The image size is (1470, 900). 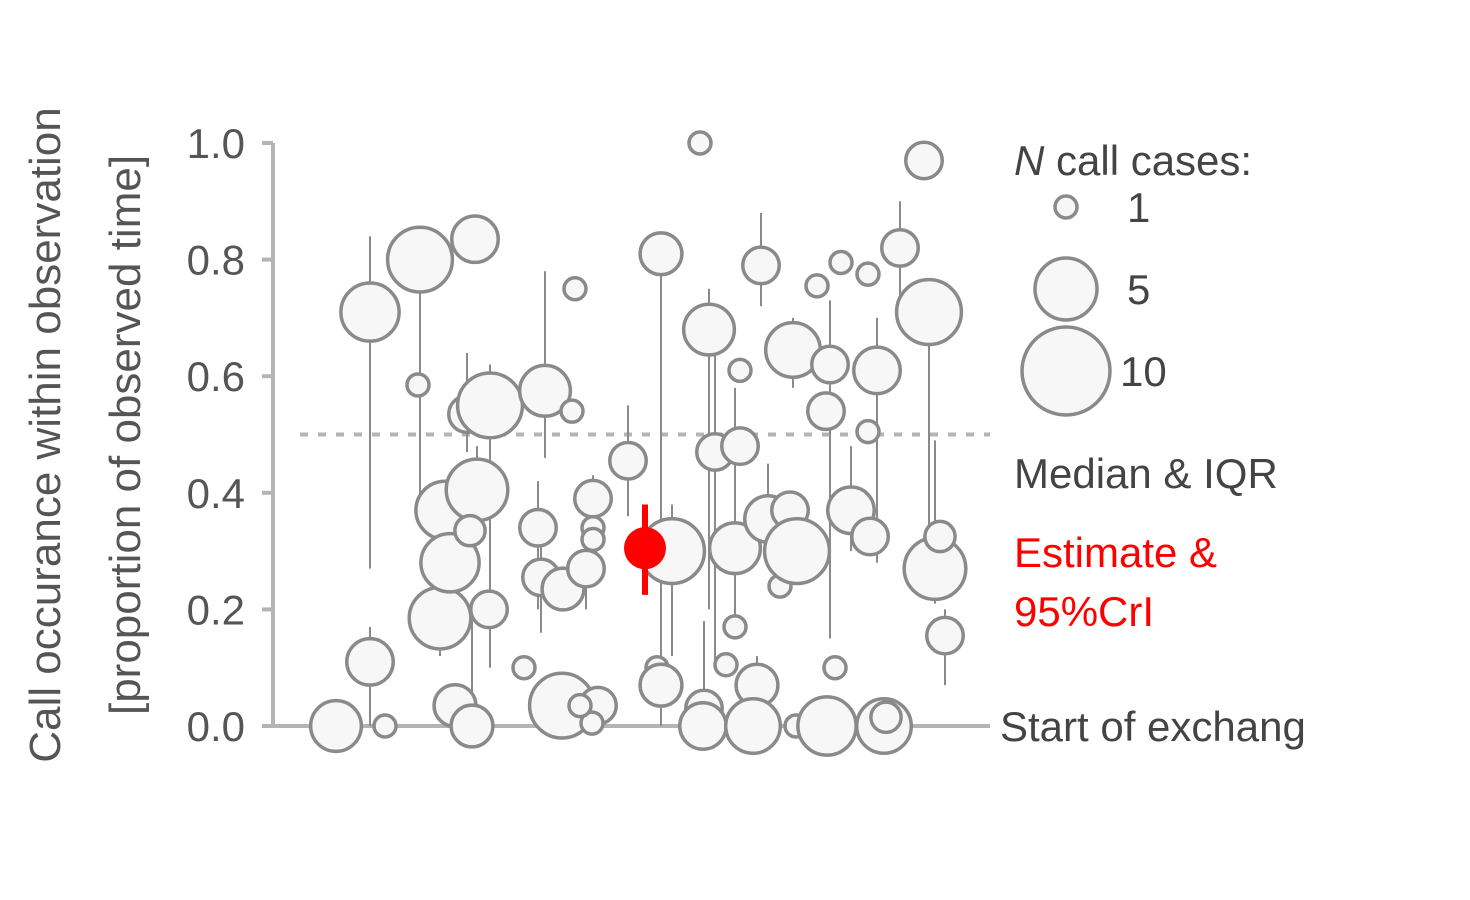 What do you see at coordinates (1146, 473) in the screenshot?
I see `median-iqr-label: Median & IQR` at bounding box center [1146, 473].